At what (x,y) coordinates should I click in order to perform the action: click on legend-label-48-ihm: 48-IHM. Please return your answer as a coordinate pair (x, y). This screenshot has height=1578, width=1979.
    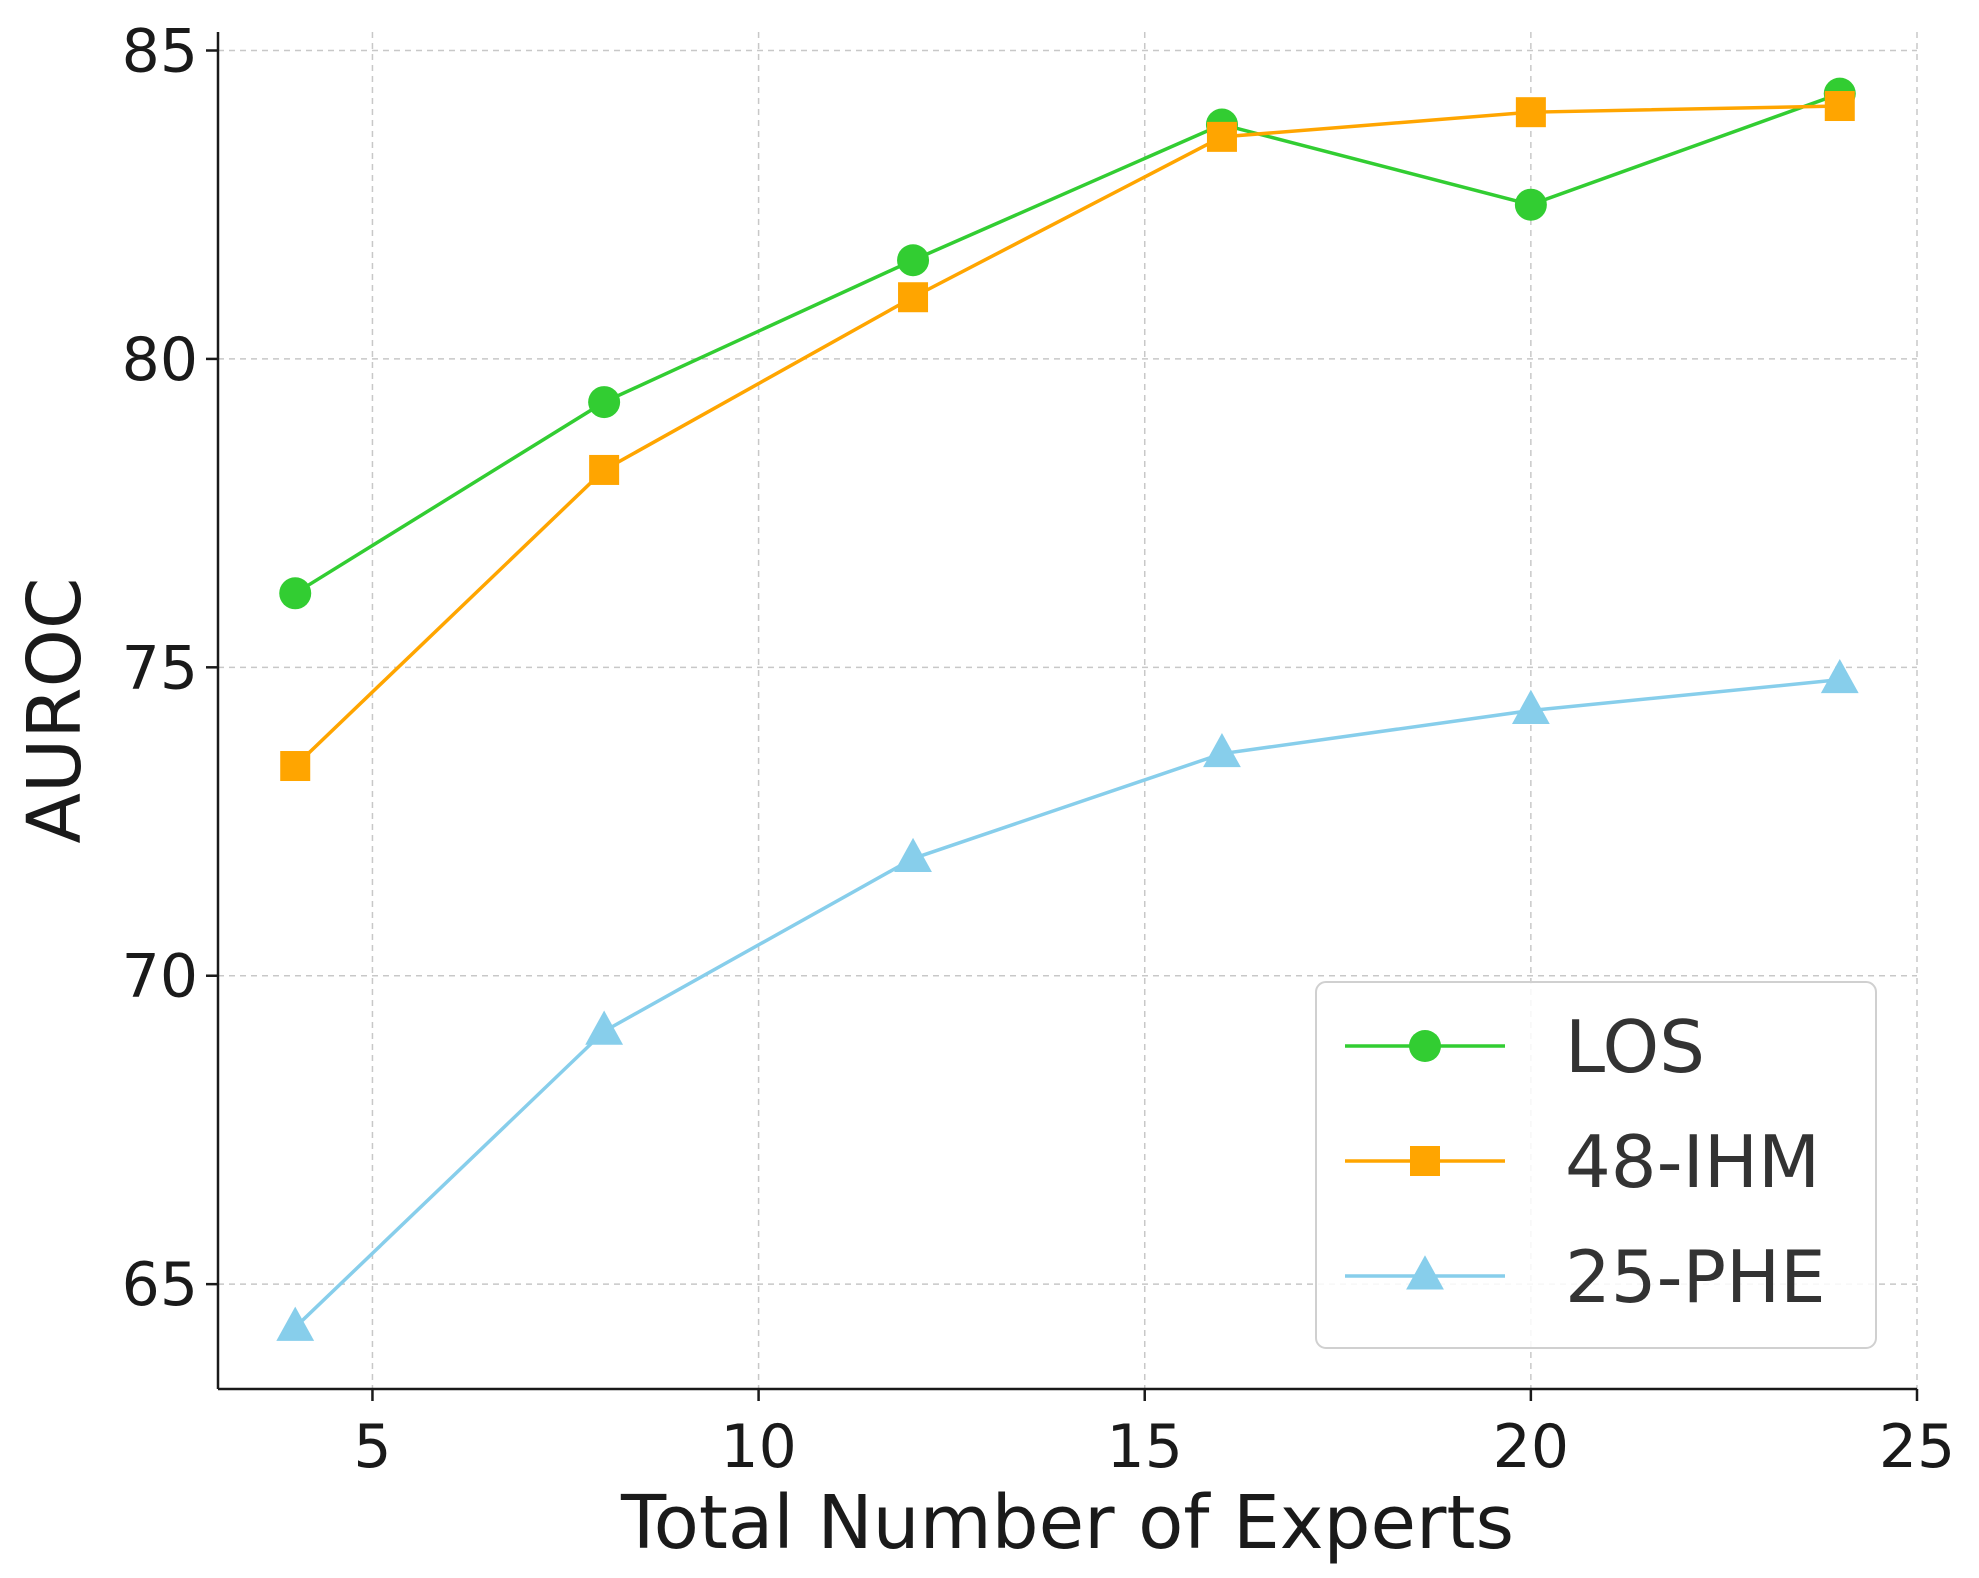
    Looking at the image, I should click on (1692, 1162).